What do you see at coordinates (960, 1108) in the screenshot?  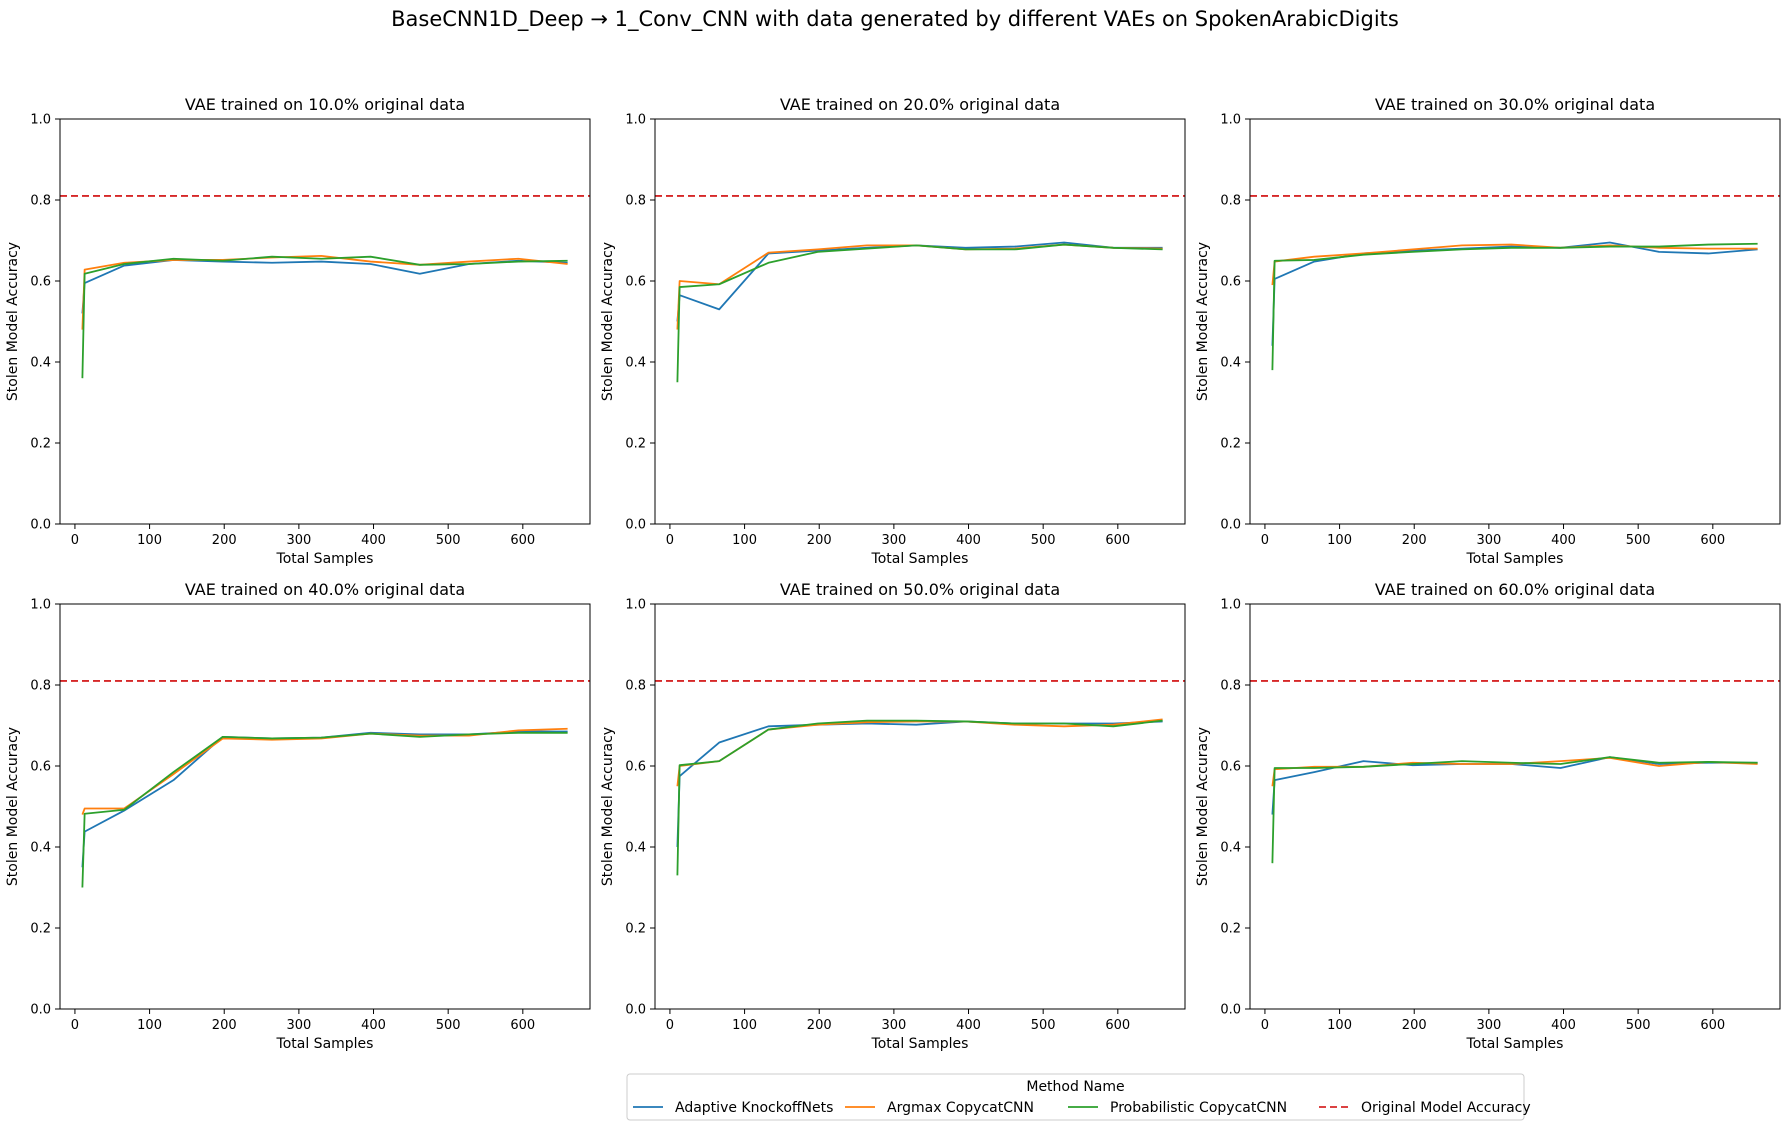 I see `legend-label: Argmax CopycatCNN` at bounding box center [960, 1108].